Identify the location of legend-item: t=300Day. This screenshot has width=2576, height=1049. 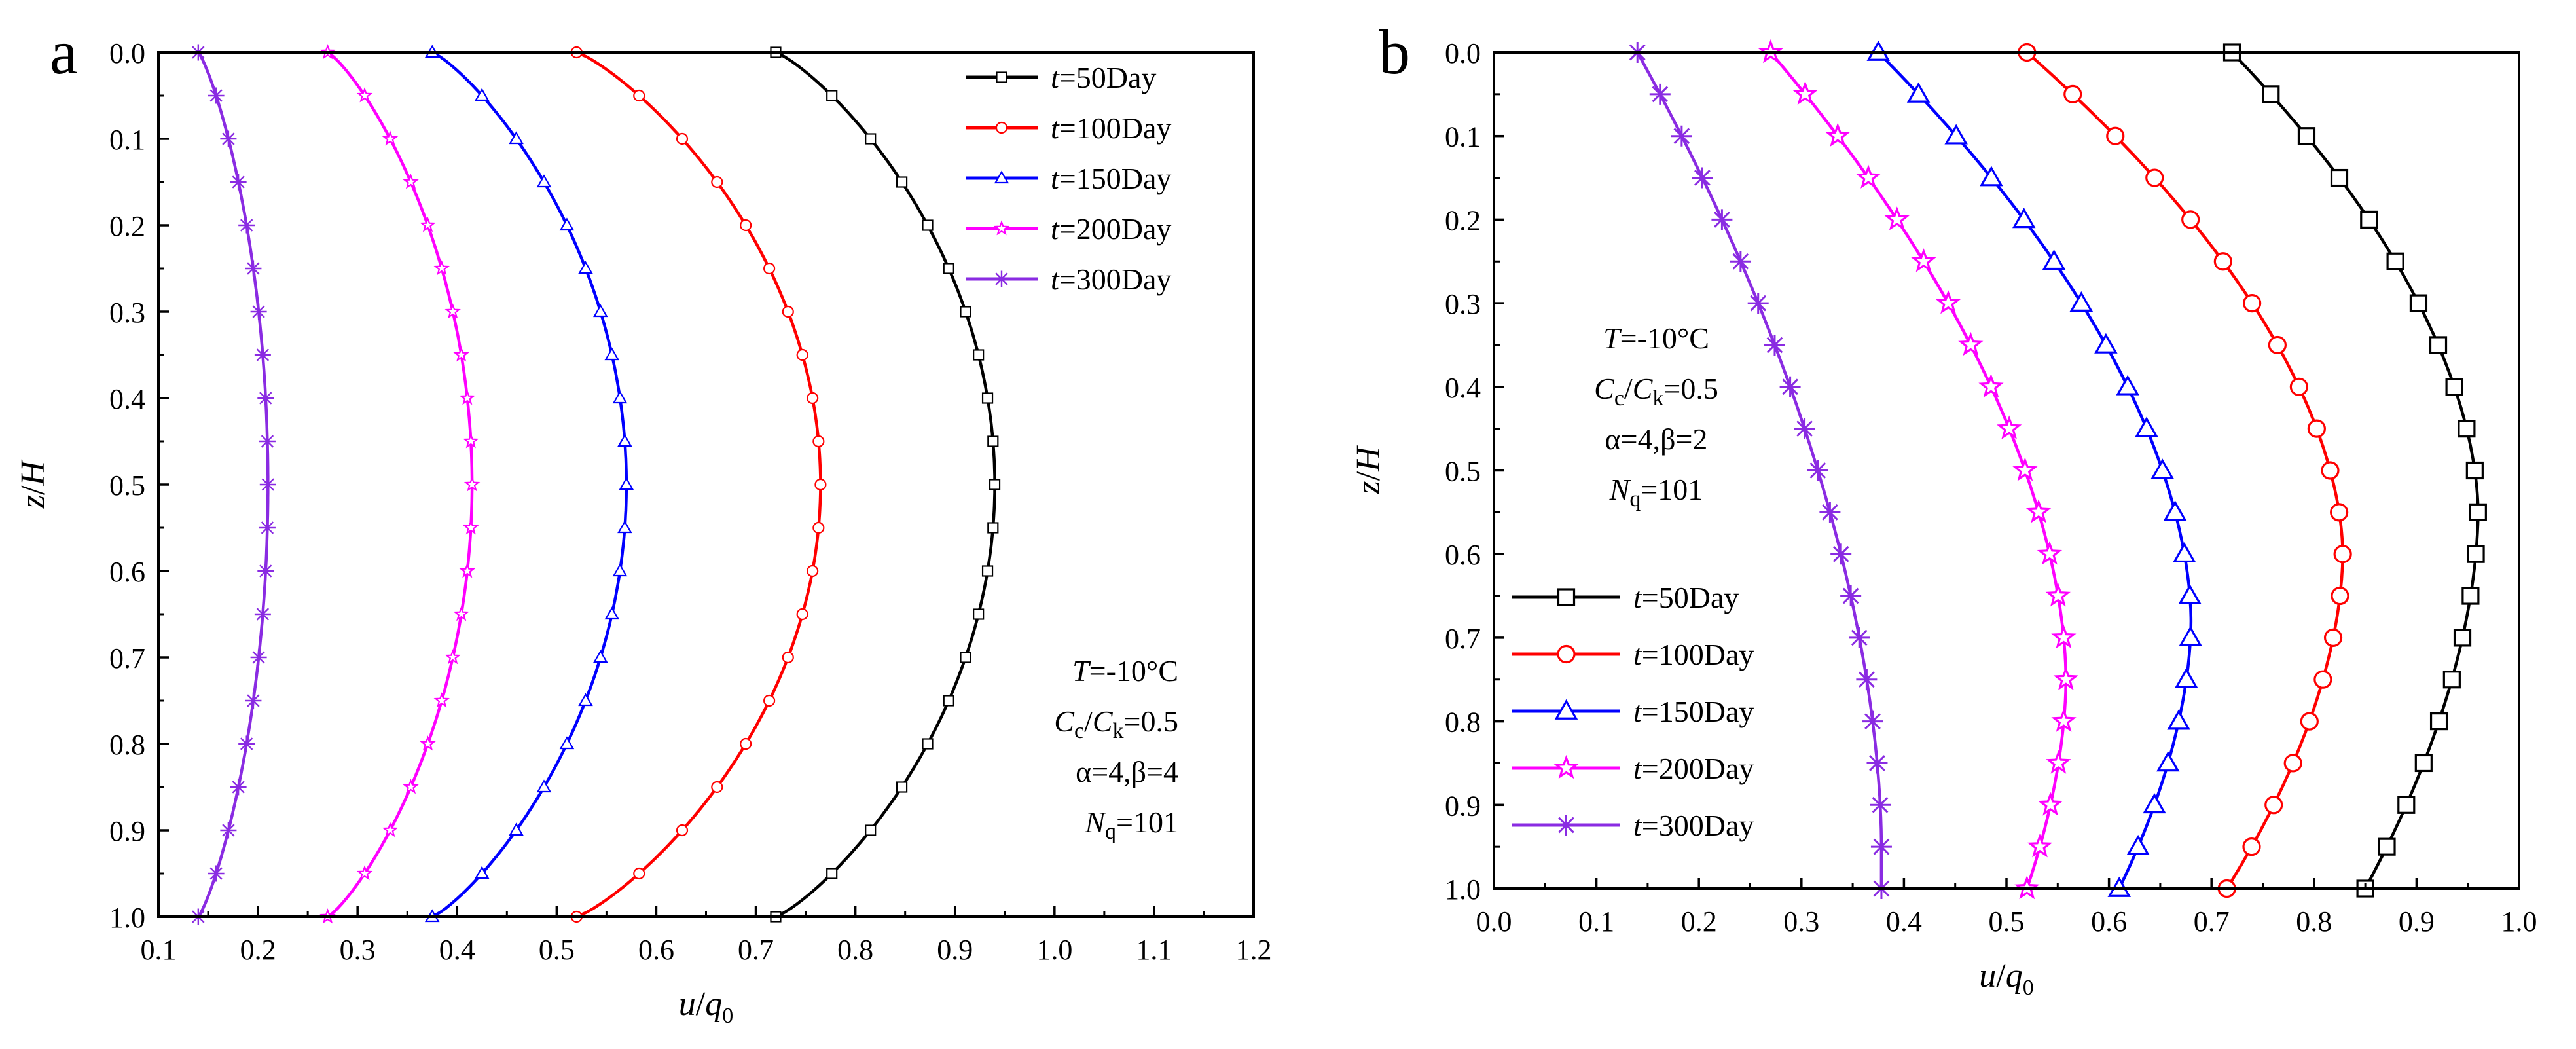
(1068, 279).